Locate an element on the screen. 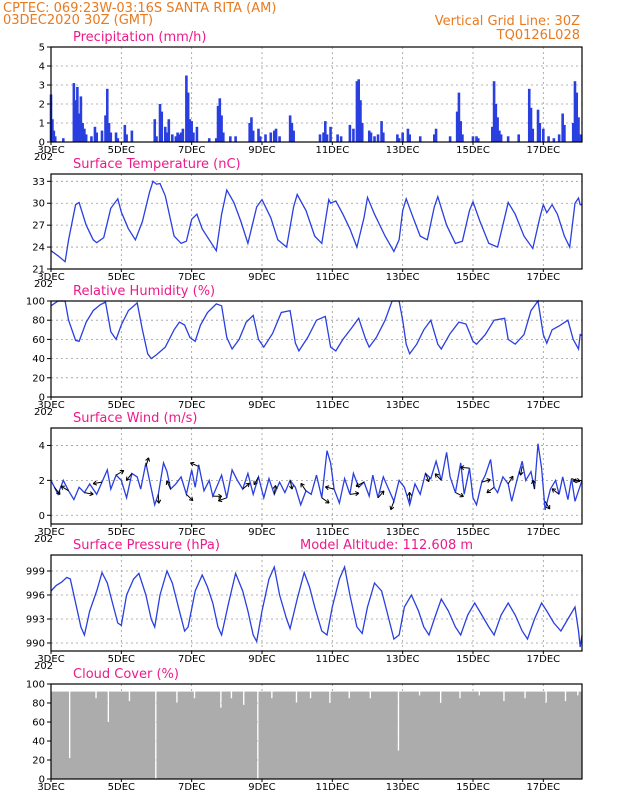 The width and height of the screenshot is (618, 804). y-tick-label: 4 is located at coordinates (42, 67).